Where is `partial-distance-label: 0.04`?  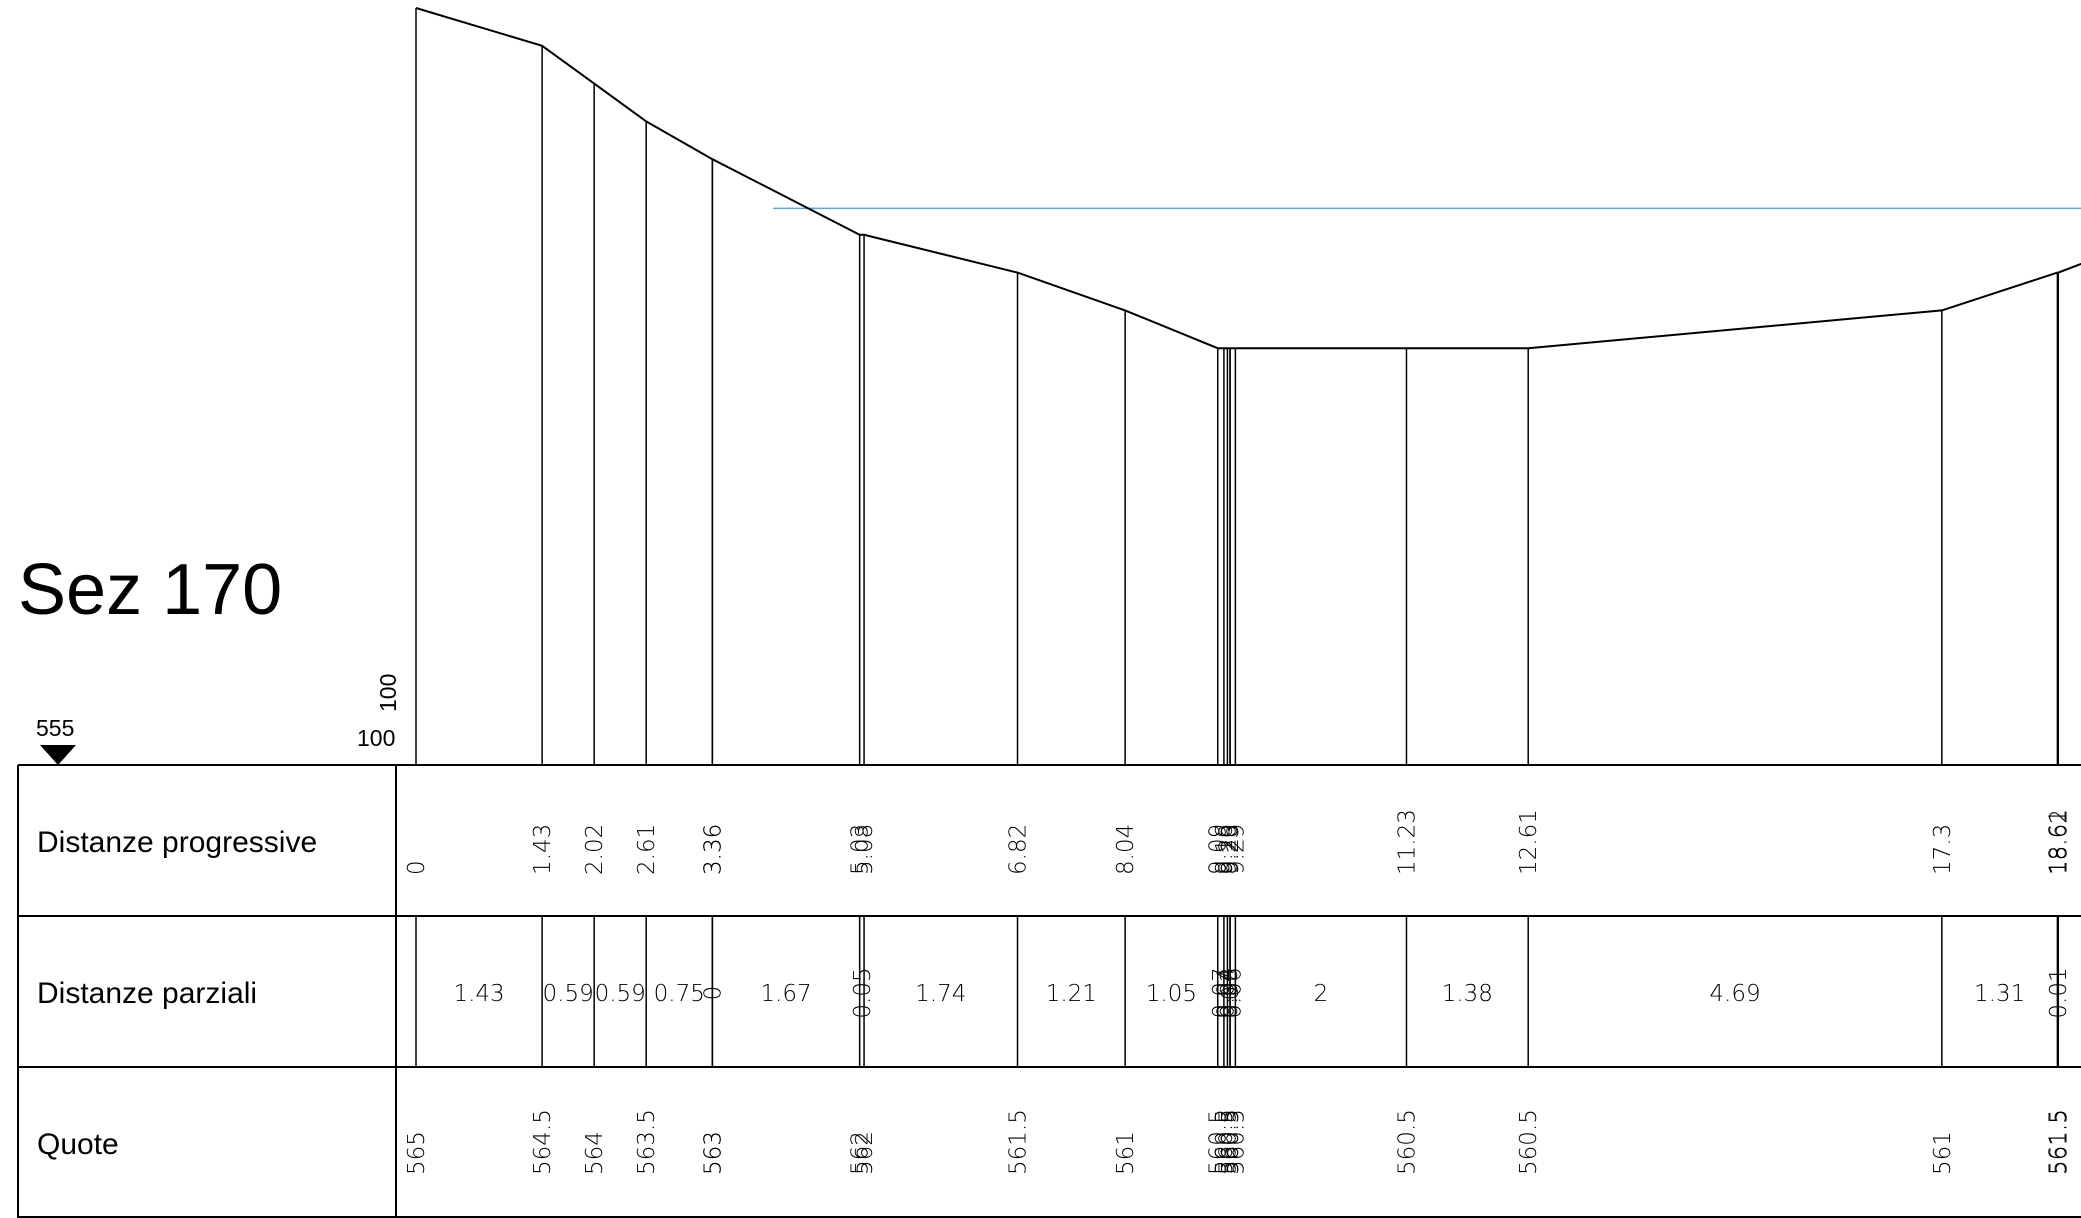 partial-distance-label: 0.04 is located at coordinates (1227, 992).